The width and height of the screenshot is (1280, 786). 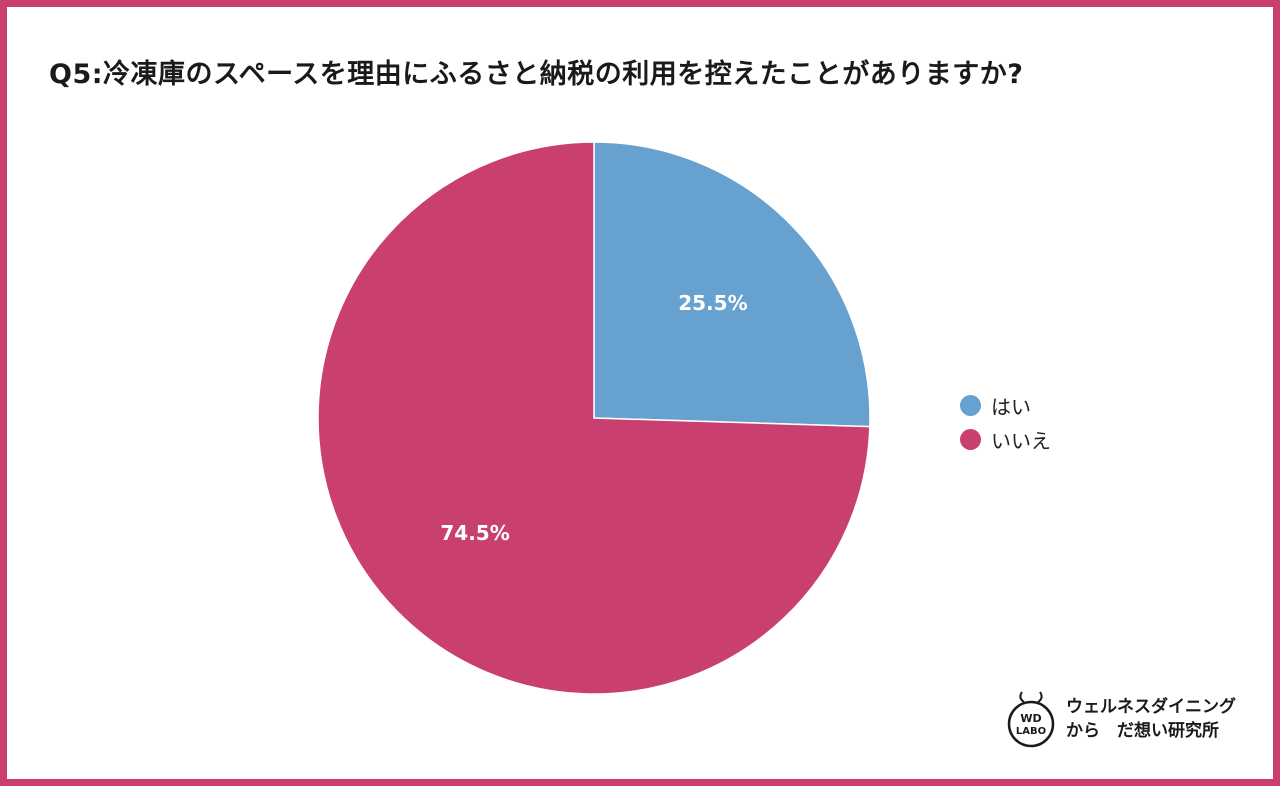 I want to click on legend-item-no: いいえ, so click(x=1005, y=439).